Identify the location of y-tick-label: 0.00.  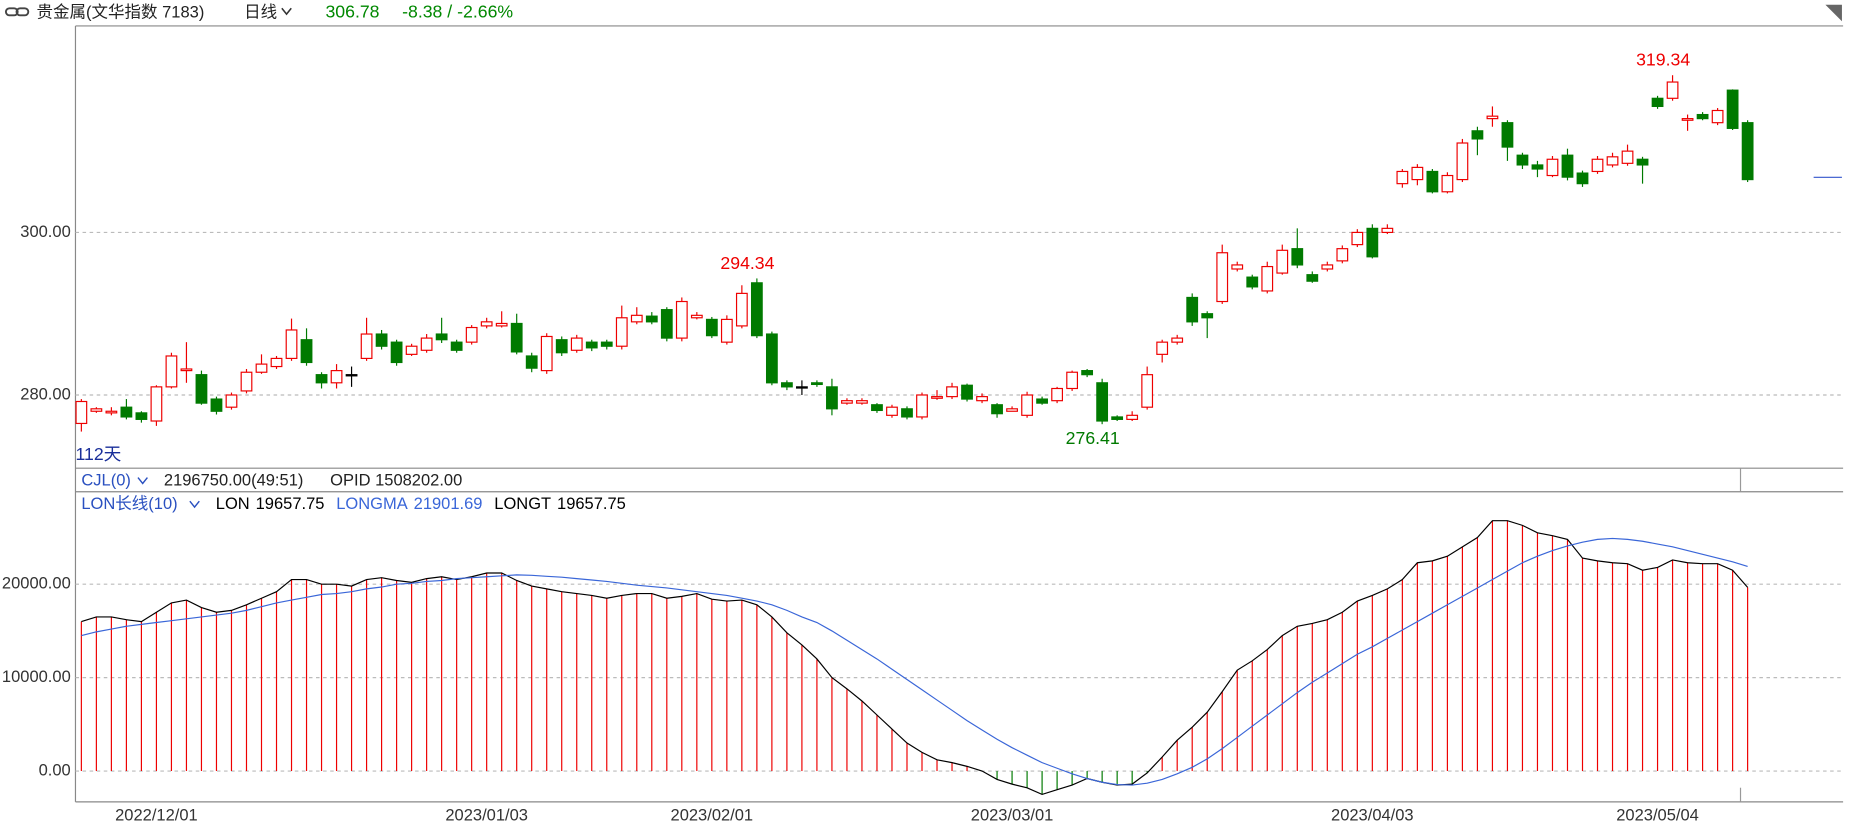
(55, 770).